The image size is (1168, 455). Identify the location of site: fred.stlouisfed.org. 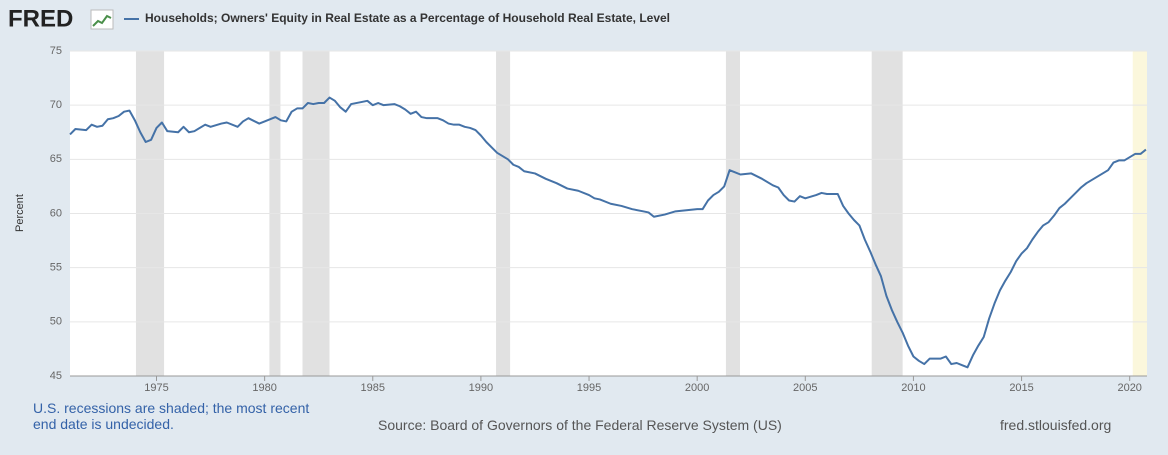
(1056, 425).